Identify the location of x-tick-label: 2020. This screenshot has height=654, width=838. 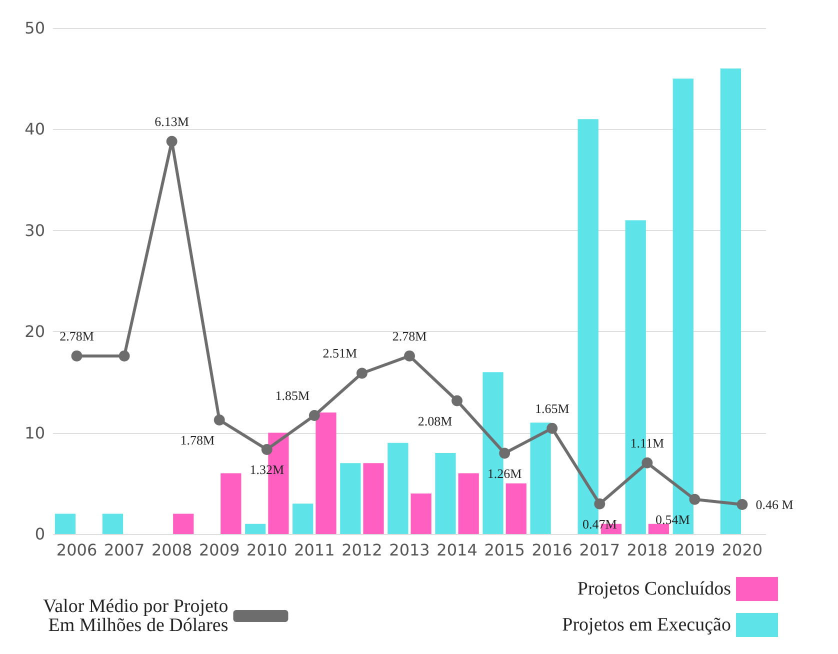
(742, 550).